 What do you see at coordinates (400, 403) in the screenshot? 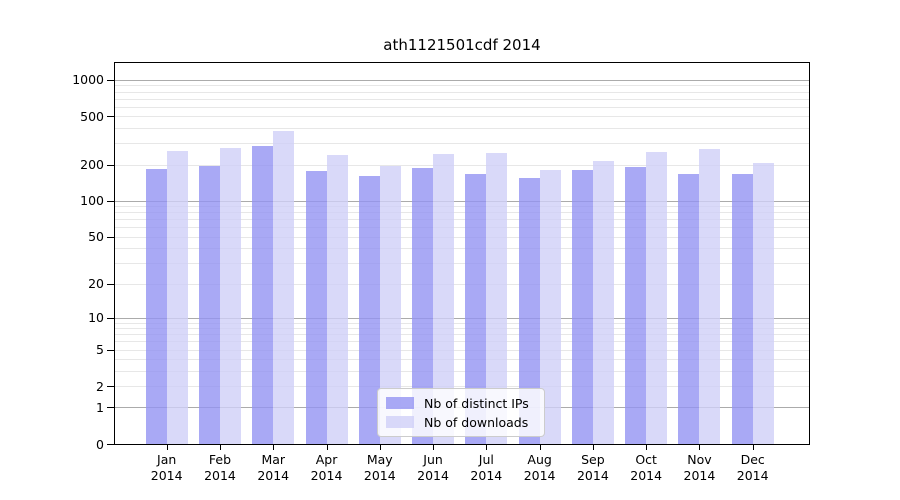
I see `legend-swatch-distinct-ips` at bounding box center [400, 403].